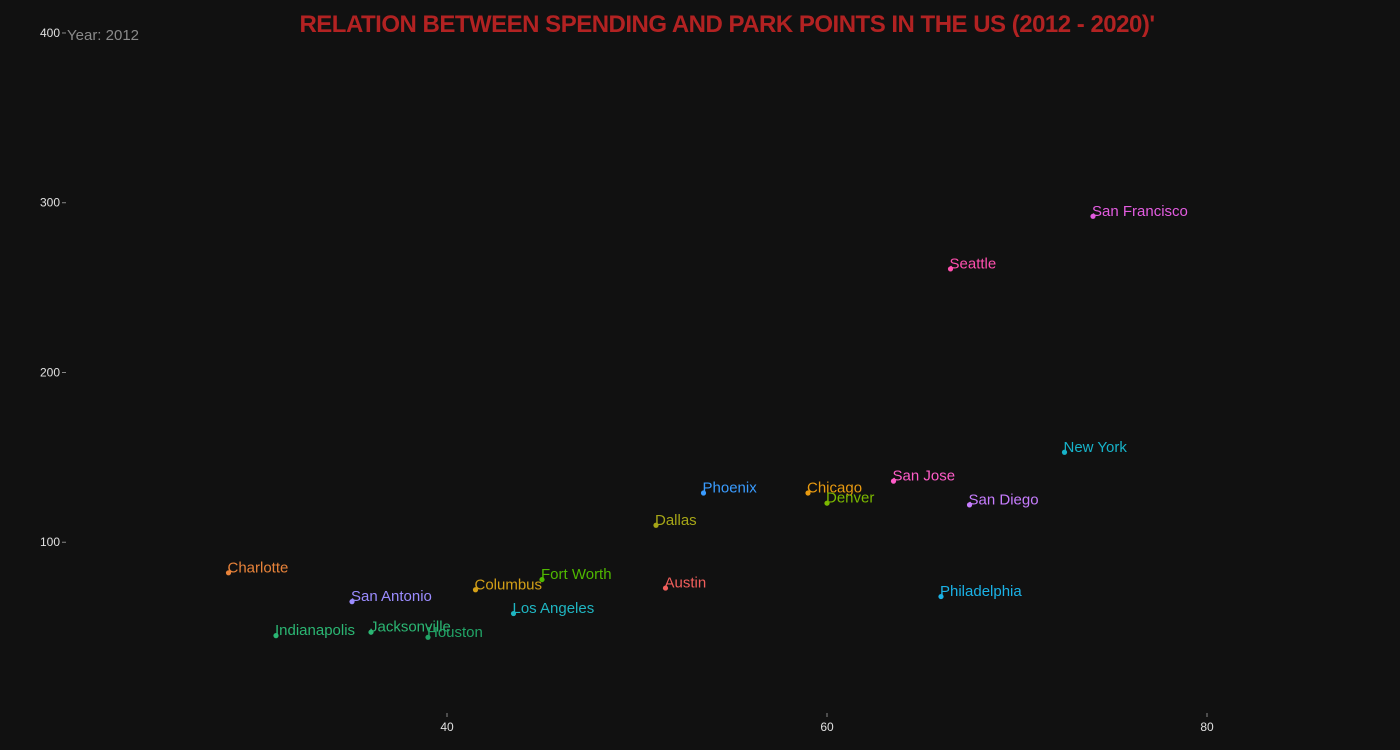 This screenshot has height=750, width=1400. What do you see at coordinates (103, 35) in the screenshot?
I see `year-label: Year: 2012` at bounding box center [103, 35].